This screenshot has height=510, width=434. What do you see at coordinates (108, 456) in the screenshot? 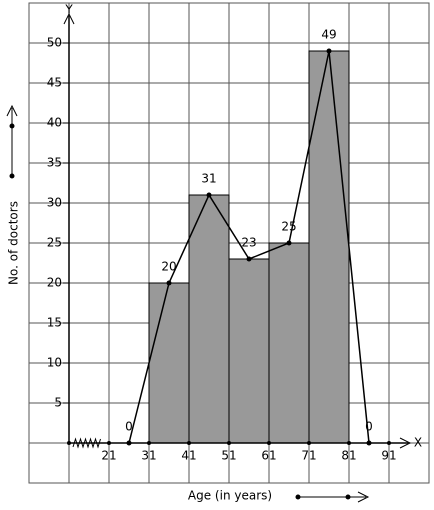
I see `x-tick-label: 21` at bounding box center [108, 456].